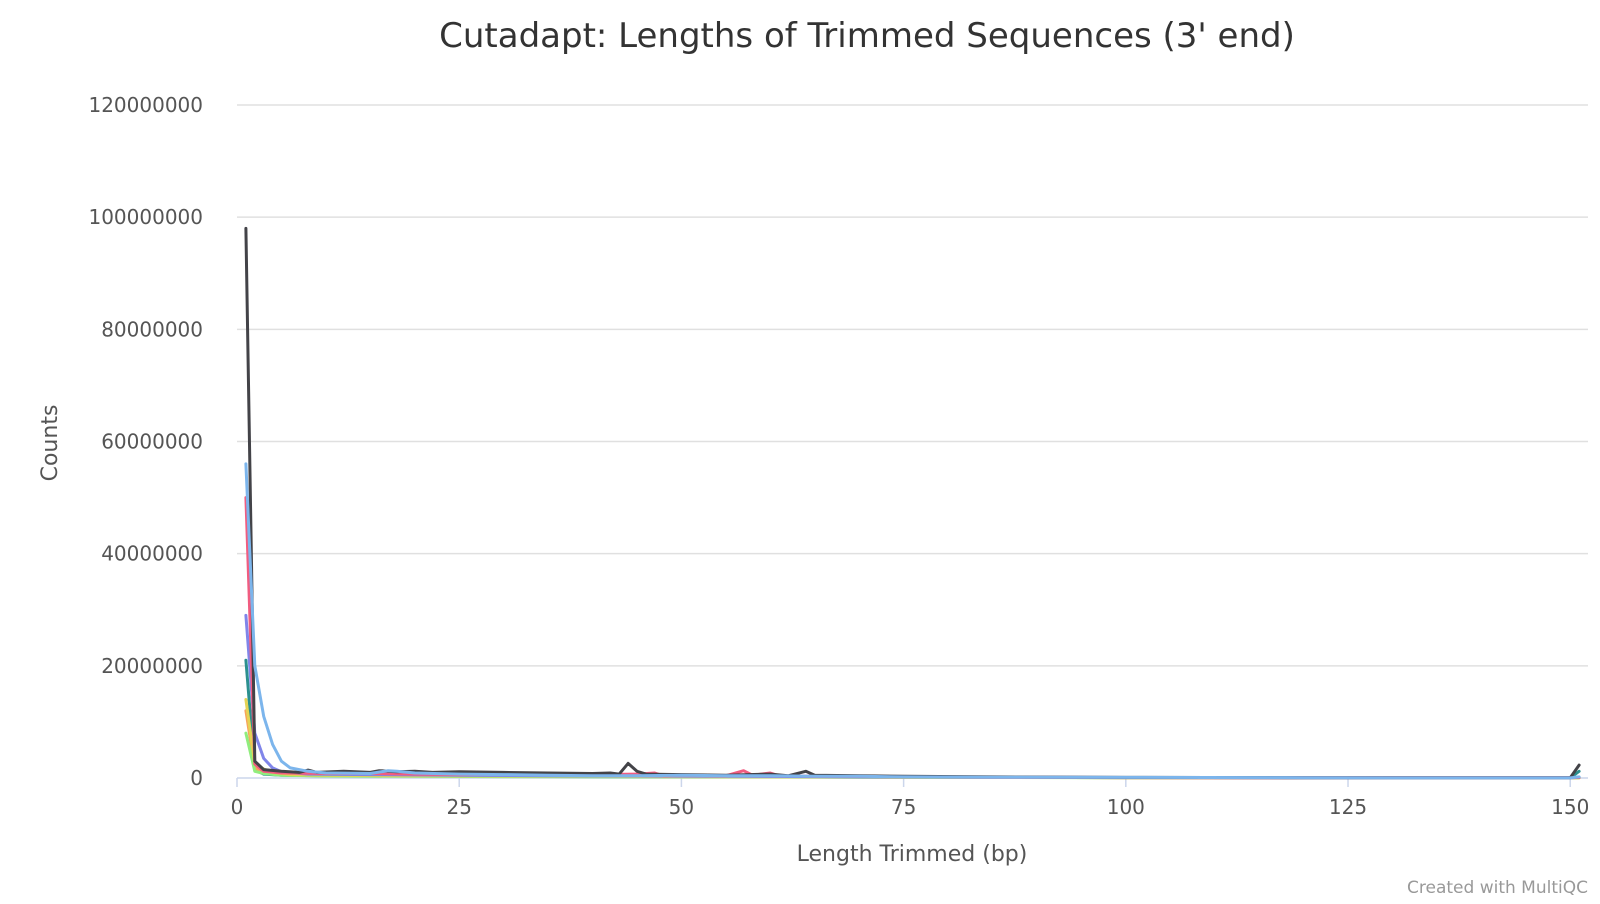  I want to click on x-tick-label: 150, so click(1570, 807).